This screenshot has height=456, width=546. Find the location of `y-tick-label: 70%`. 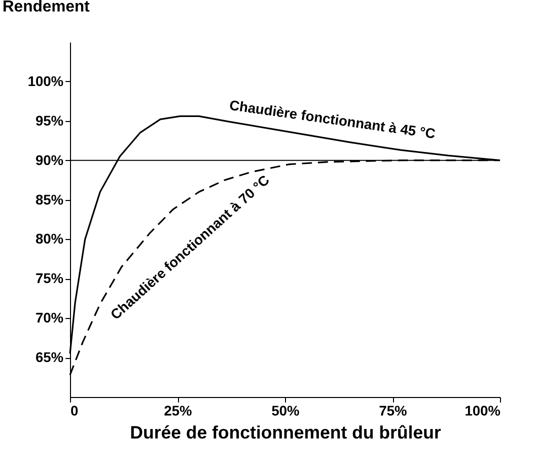

y-tick-label: 70% is located at coordinates (49, 318).